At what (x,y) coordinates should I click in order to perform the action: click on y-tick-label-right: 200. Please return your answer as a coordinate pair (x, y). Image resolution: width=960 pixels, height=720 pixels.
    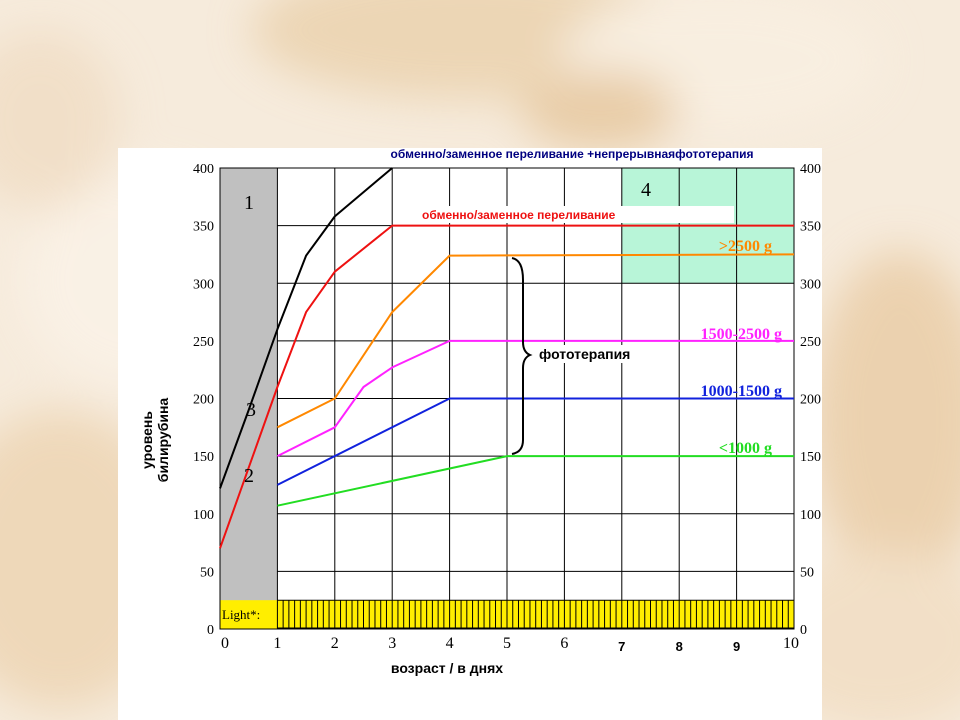
    Looking at the image, I should click on (810, 400).